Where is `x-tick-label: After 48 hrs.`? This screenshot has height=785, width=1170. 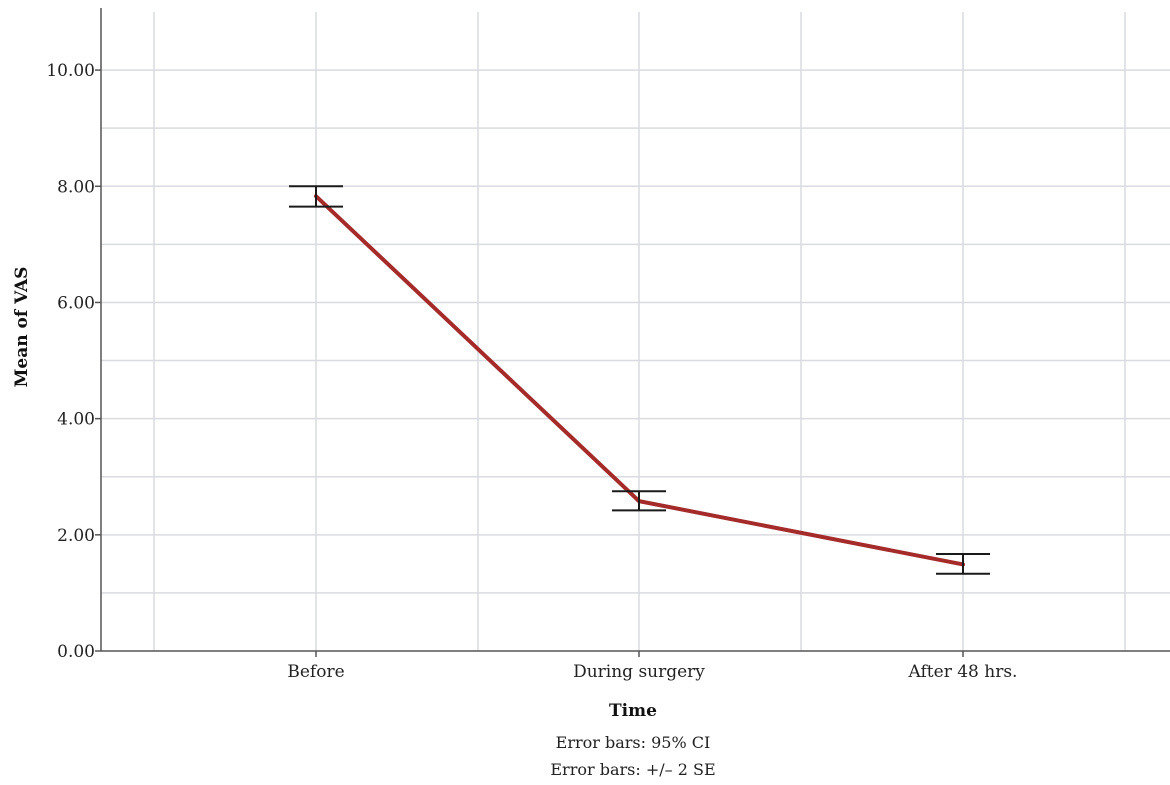 x-tick-label: After 48 hrs. is located at coordinates (963, 672).